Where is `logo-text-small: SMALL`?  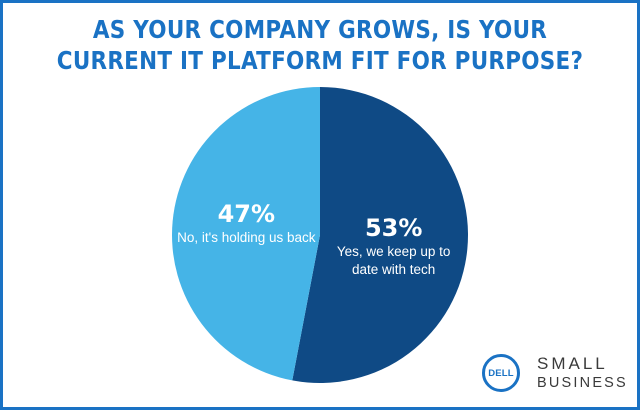
logo-text-small: SMALL is located at coordinates (572, 363).